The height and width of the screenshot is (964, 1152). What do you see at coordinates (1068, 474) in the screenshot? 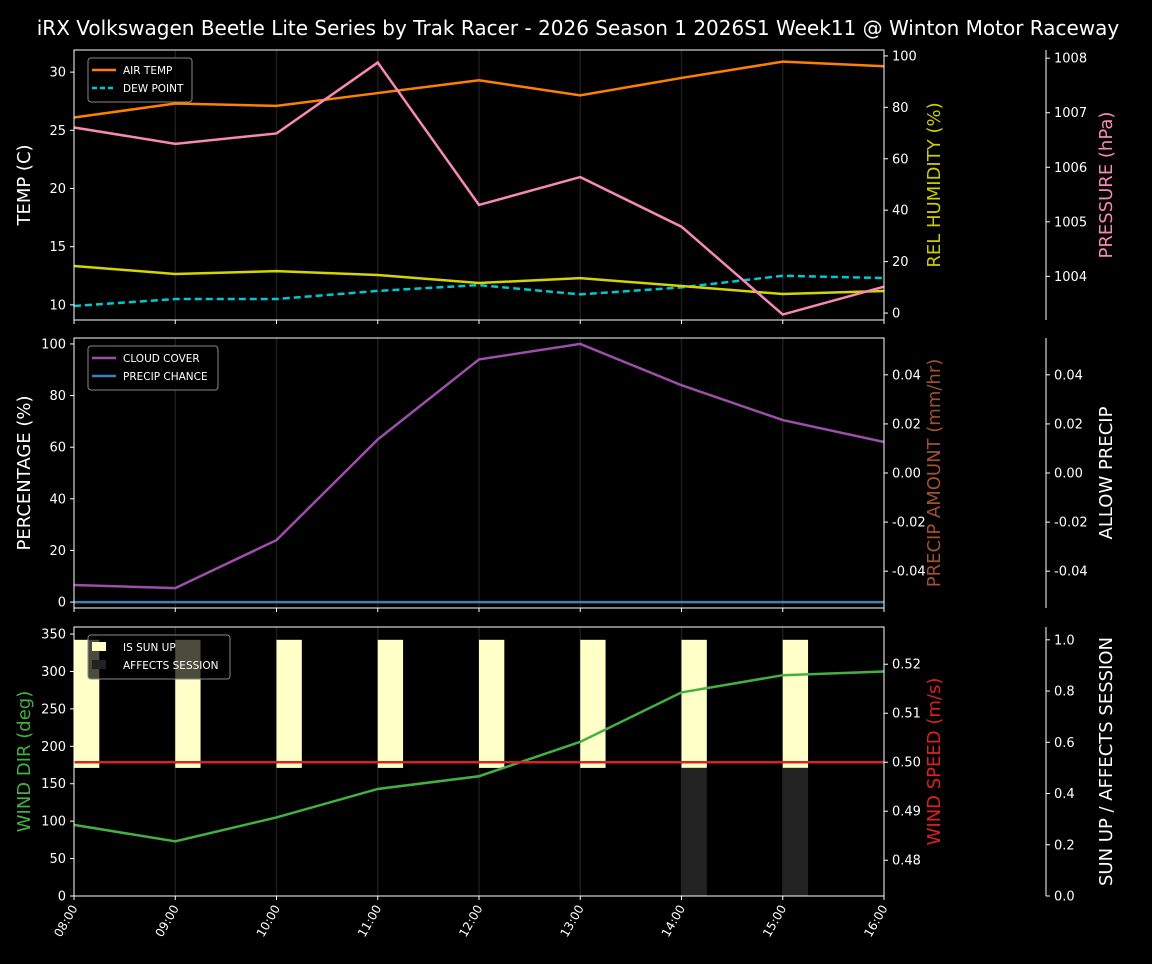
I see `y3-tick-label: 0.00` at bounding box center [1068, 474].